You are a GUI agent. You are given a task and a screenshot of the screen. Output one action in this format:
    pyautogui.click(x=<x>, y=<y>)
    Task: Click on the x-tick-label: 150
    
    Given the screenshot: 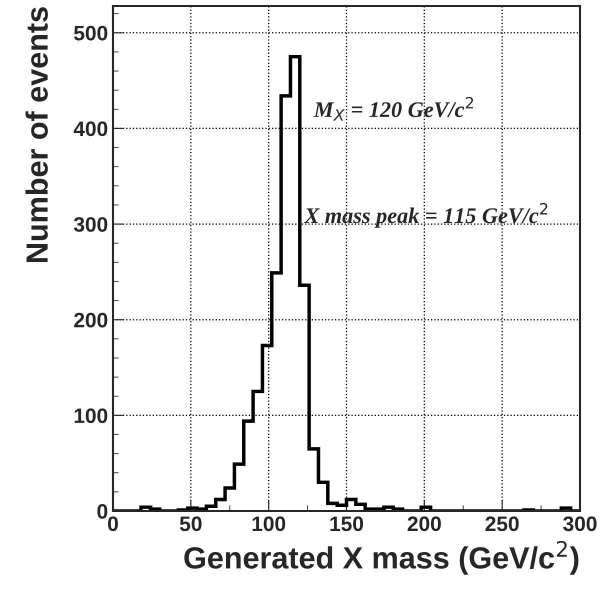 What is the action you would take?
    pyautogui.click(x=347, y=524)
    